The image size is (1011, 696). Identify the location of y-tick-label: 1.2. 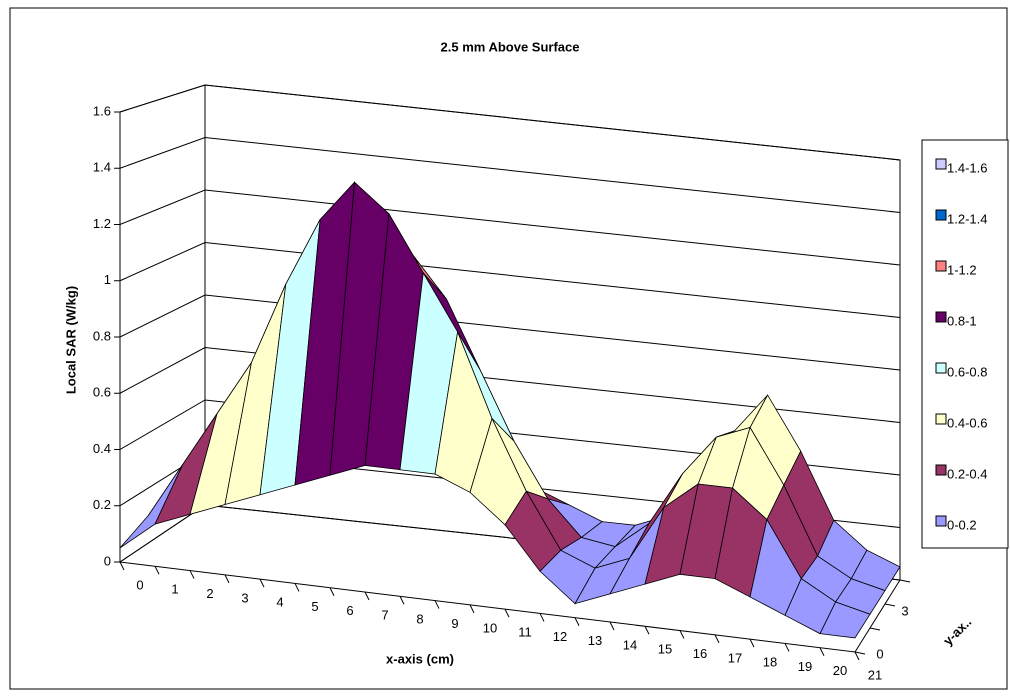
(102, 223).